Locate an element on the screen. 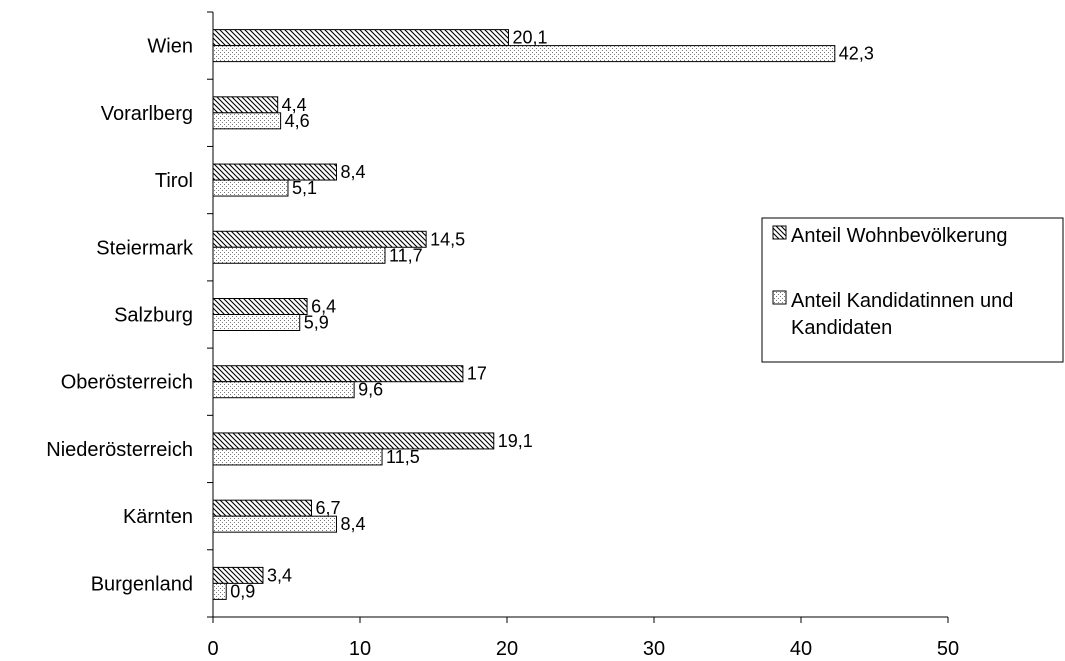  data-label: 19,1 is located at coordinates (515, 441).